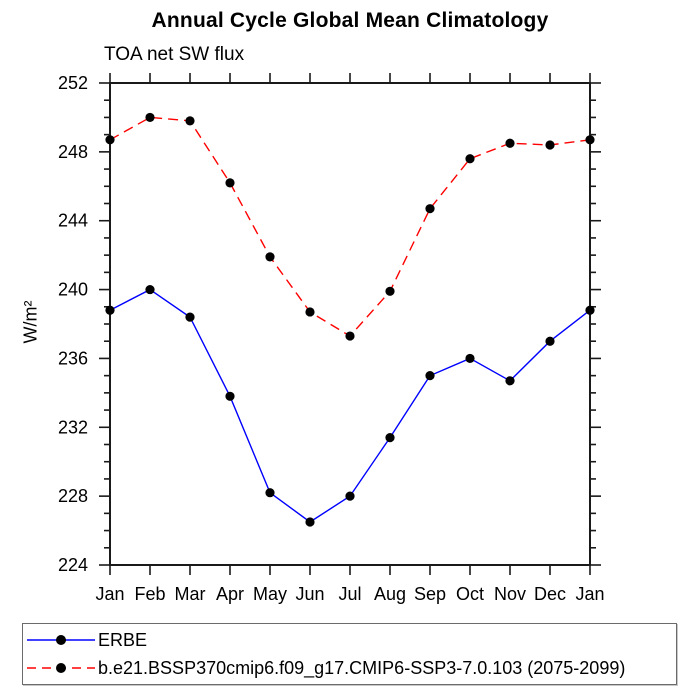 The width and height of the screenshot is (700, 700). What do you see at coordinates (73, 83) in the screenshot?
I see `y-tick-label: 252` at bounding box center [73, 83].